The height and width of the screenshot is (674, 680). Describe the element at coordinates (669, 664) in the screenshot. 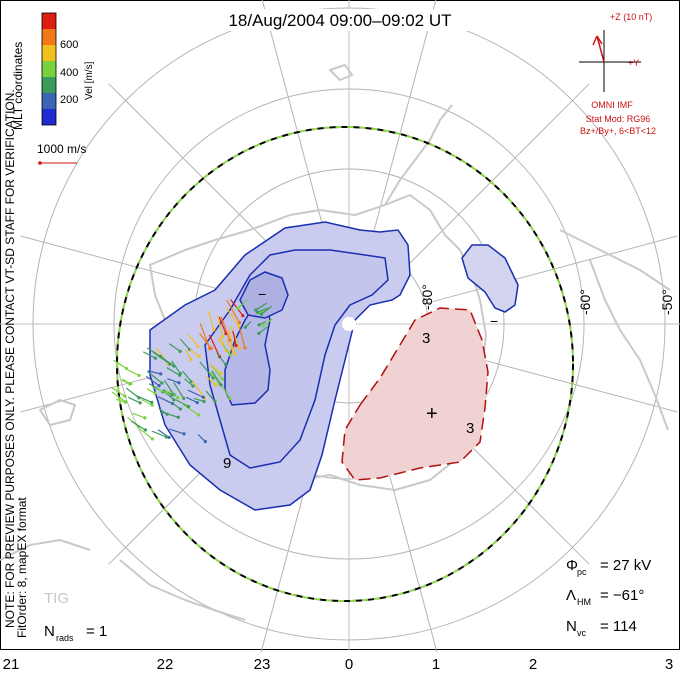

I see `mlt-tick-3: 3` at that location.